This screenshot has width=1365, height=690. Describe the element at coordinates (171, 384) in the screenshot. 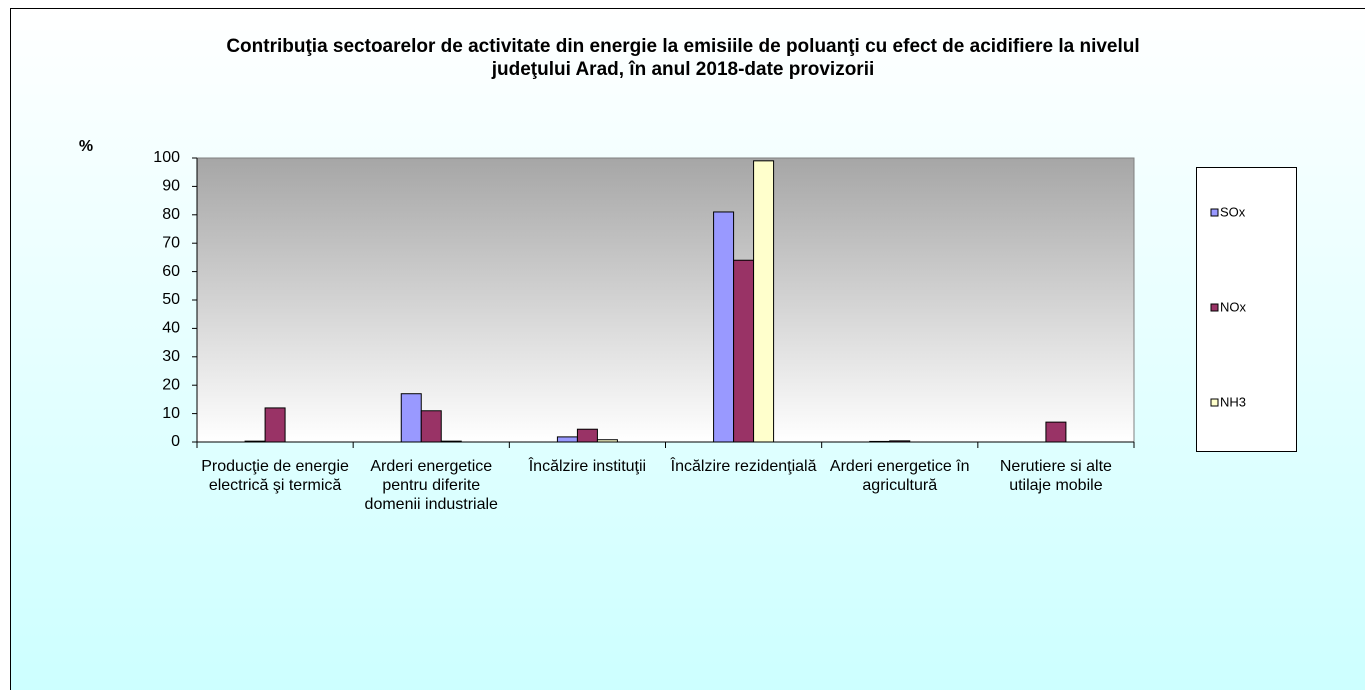

I see `y-tick-label: 20` at that location.